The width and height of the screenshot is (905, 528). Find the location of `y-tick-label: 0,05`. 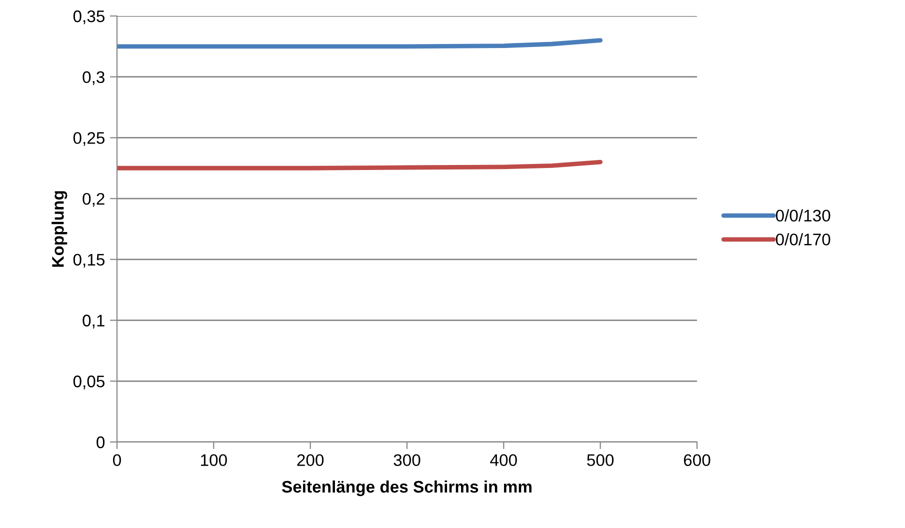

y-tick-label: 0,05 is located at coordinates (88, 383).